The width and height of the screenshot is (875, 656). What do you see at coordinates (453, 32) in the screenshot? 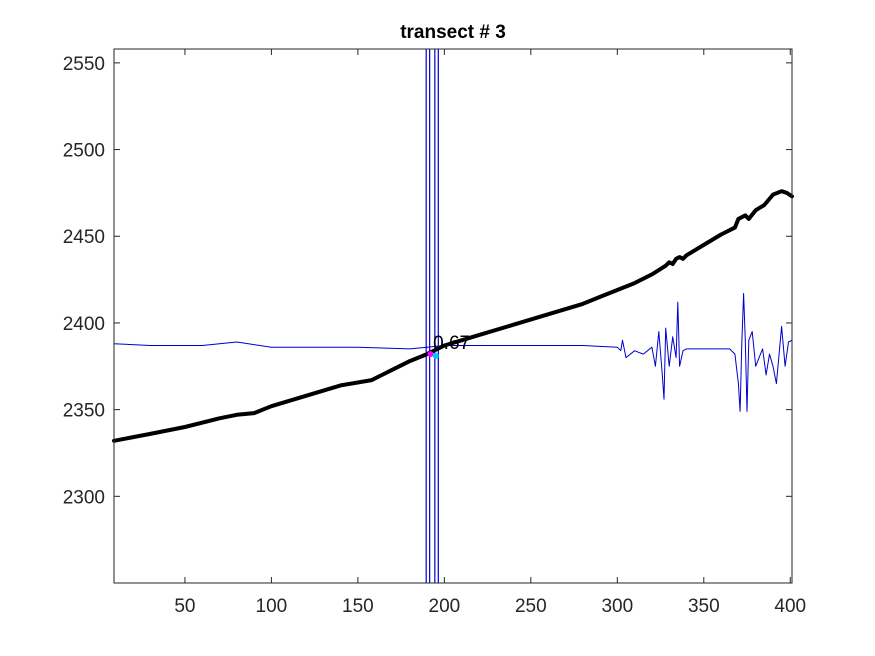
I see `chart-title: transect # 3` at bounding box center [453, 32].